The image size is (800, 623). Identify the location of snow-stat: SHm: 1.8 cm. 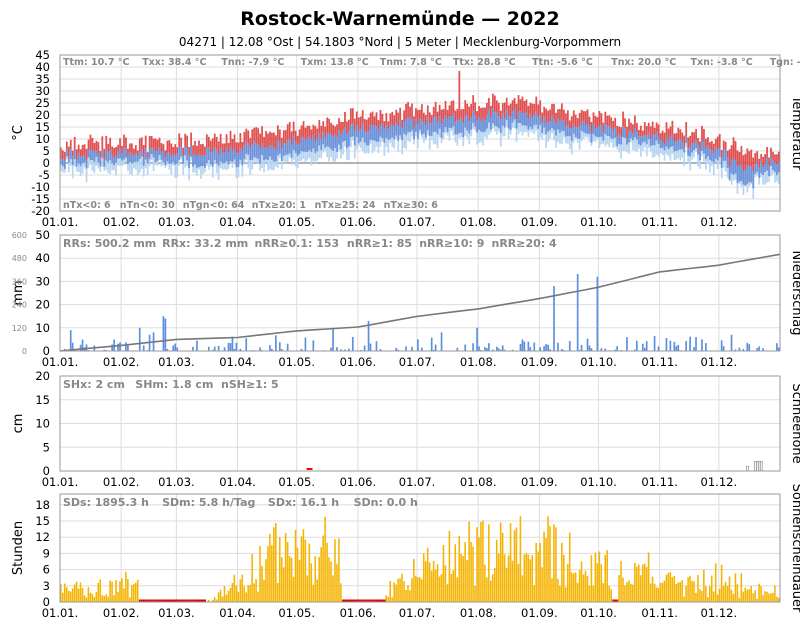
(174, 384).